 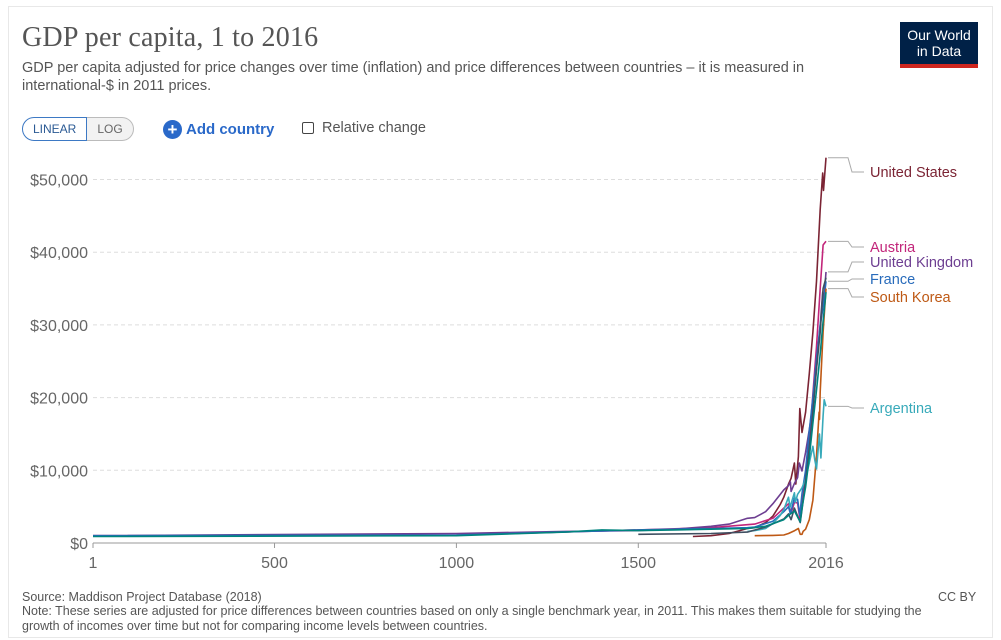 I want to click on x-tick-label: 1, so click(x=93, y=563).